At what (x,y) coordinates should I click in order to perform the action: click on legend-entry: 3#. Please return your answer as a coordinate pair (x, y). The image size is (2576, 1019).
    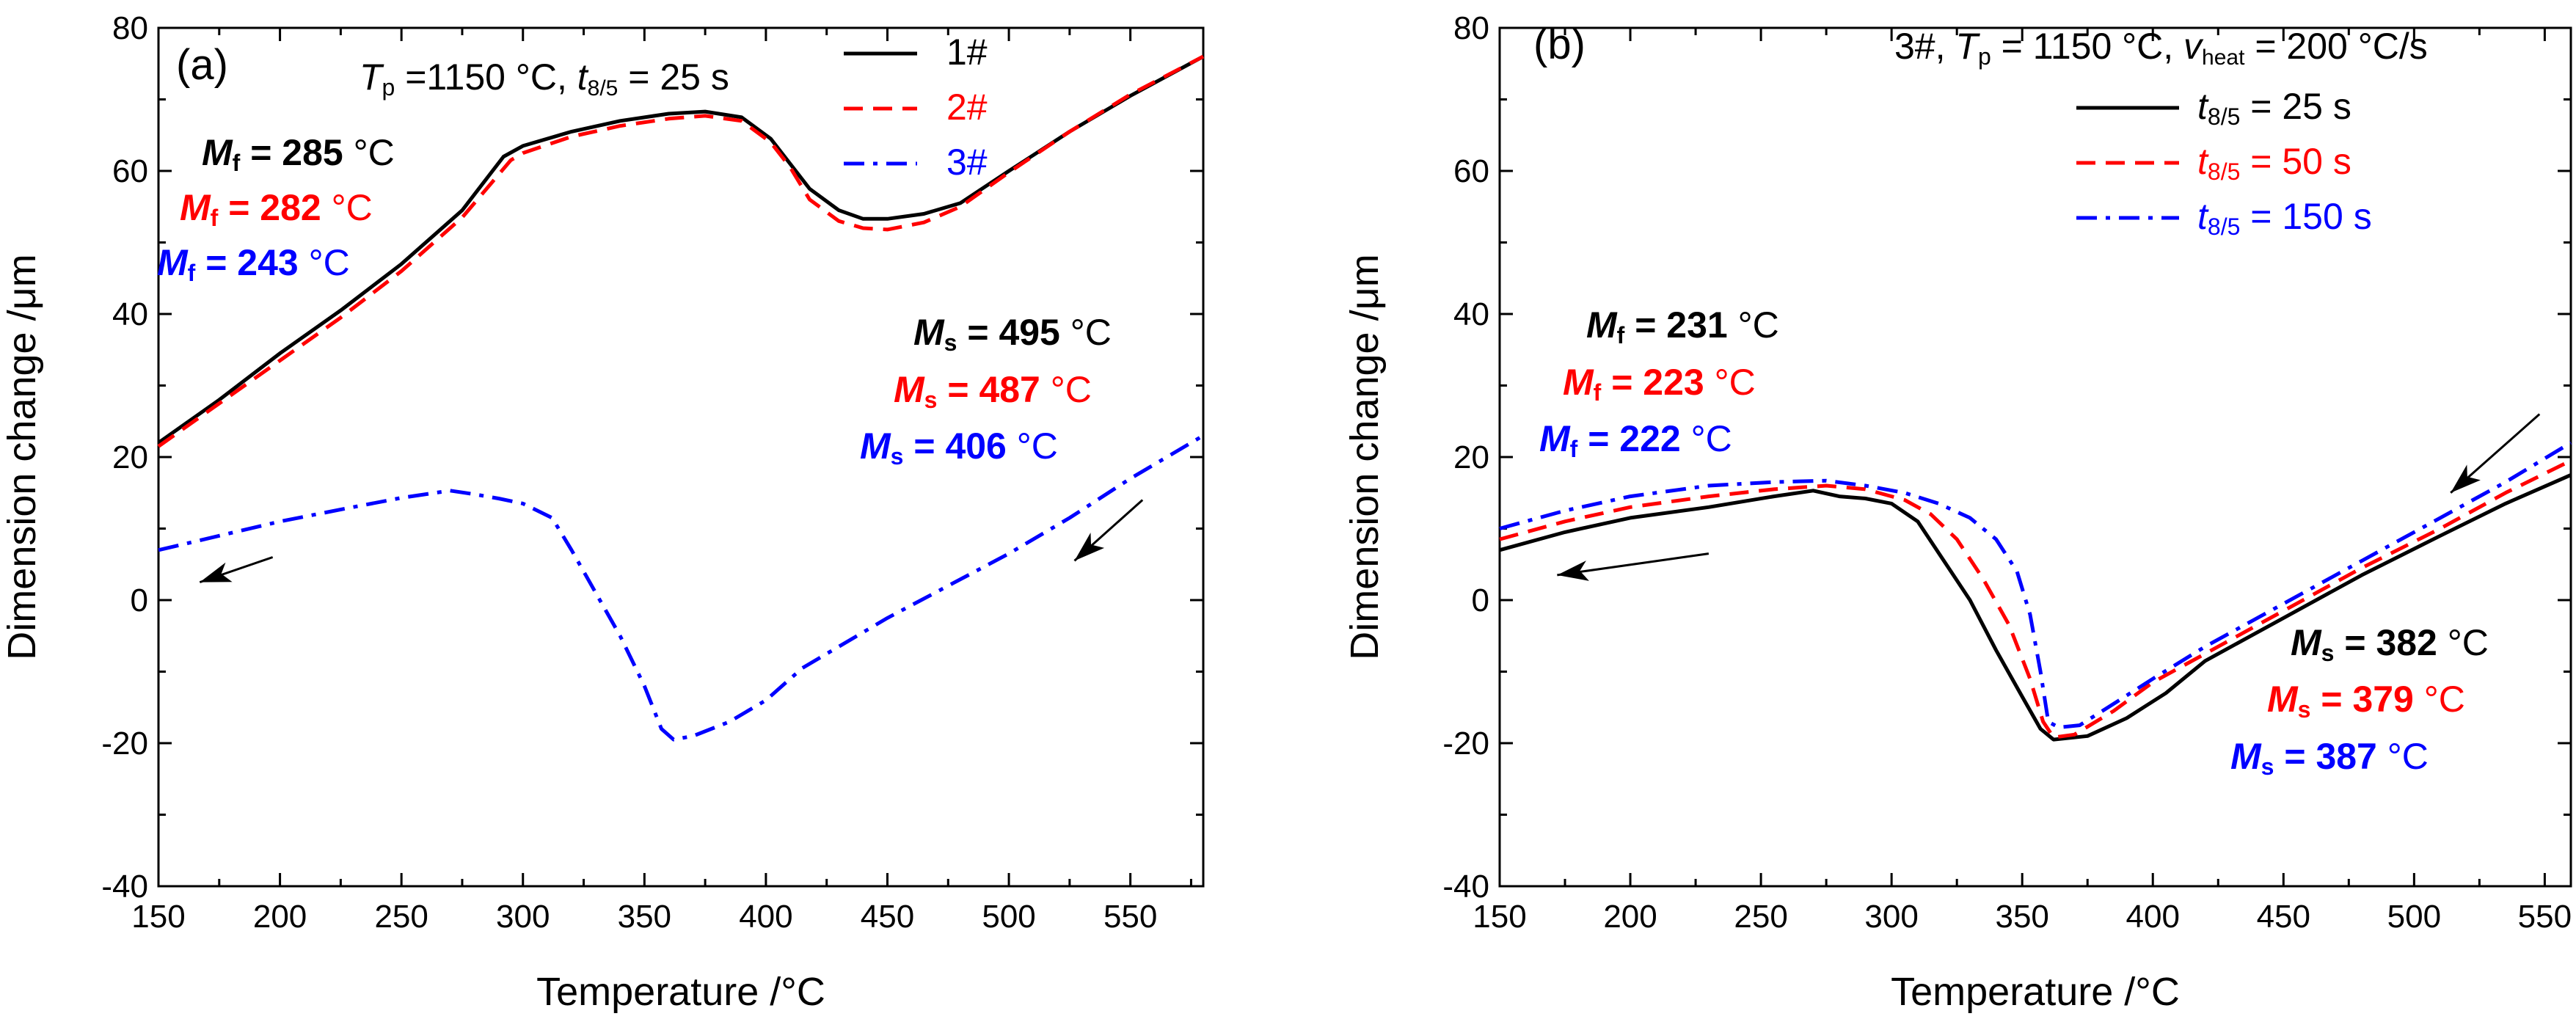
    Looking at the image, I should click on (967, 163).